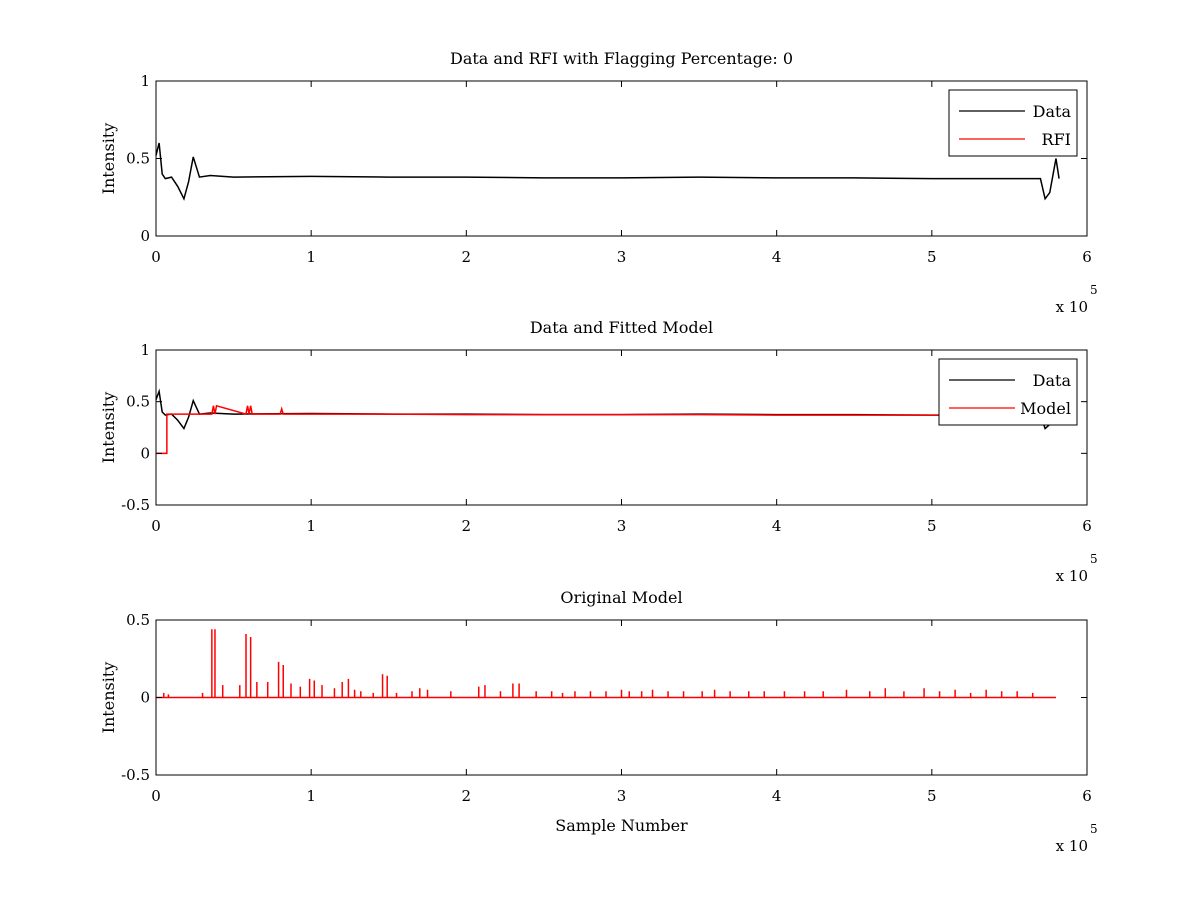  What do you see at coordinates (607, 171) in the screenshot?
I see `series-line-data` at bounding box center [607, 171].